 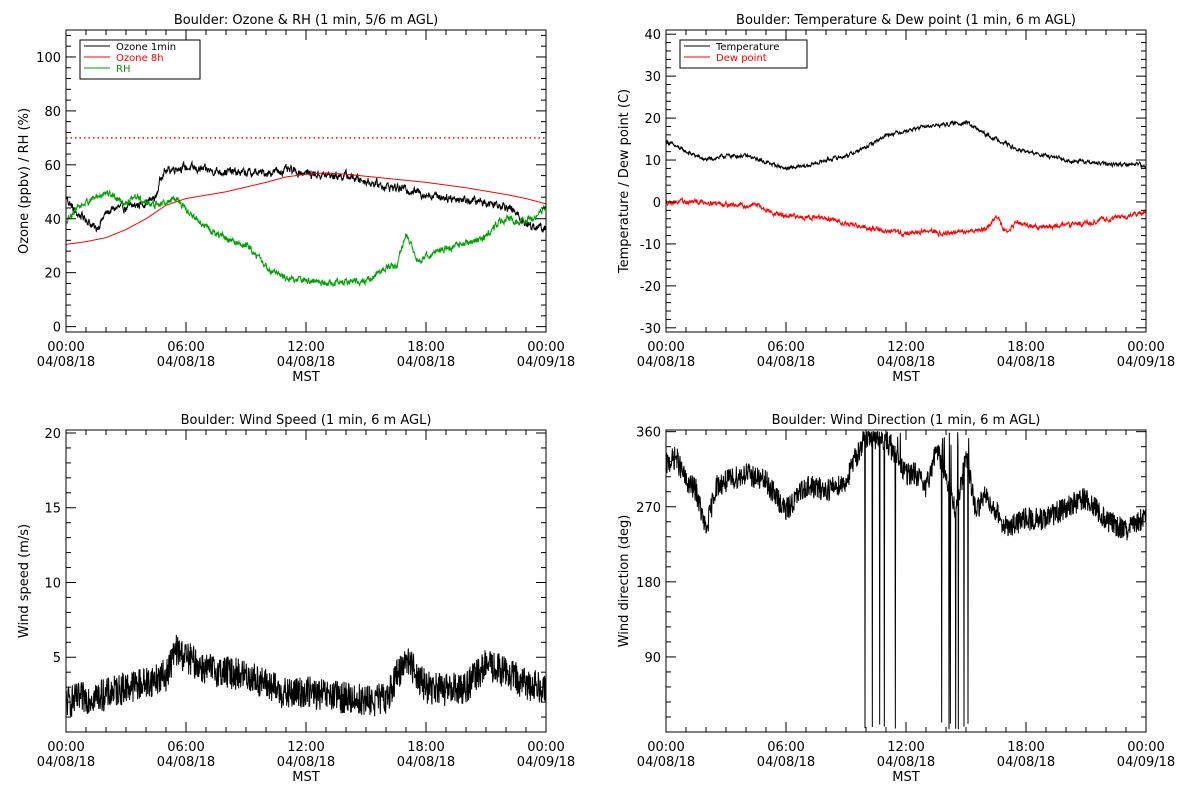 I want to click on chart-title: Boulder: Wind Direction (1 min, 6 m AGL), so click(x=906, y=420).